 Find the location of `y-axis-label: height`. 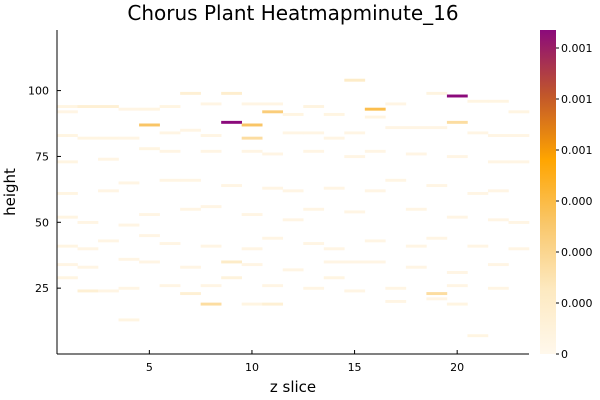

y-axis-label: height is located at coordinates (10, 192).